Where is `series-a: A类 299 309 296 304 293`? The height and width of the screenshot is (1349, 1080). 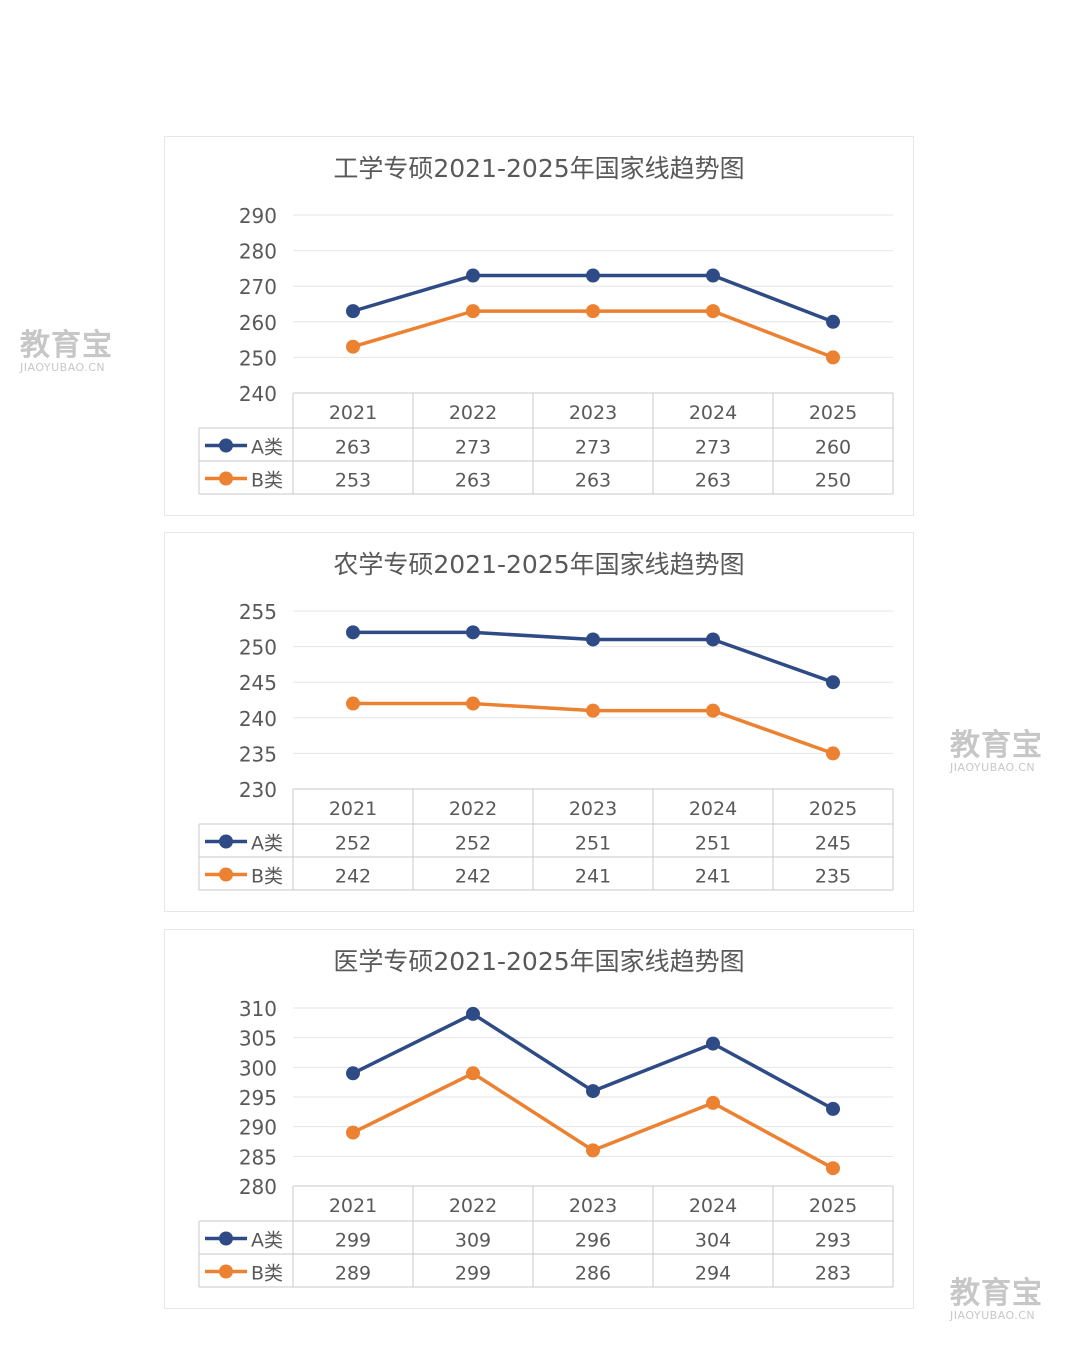 series-a: A类 299 309 296 304 293 is located at coordinates (528, 1129).